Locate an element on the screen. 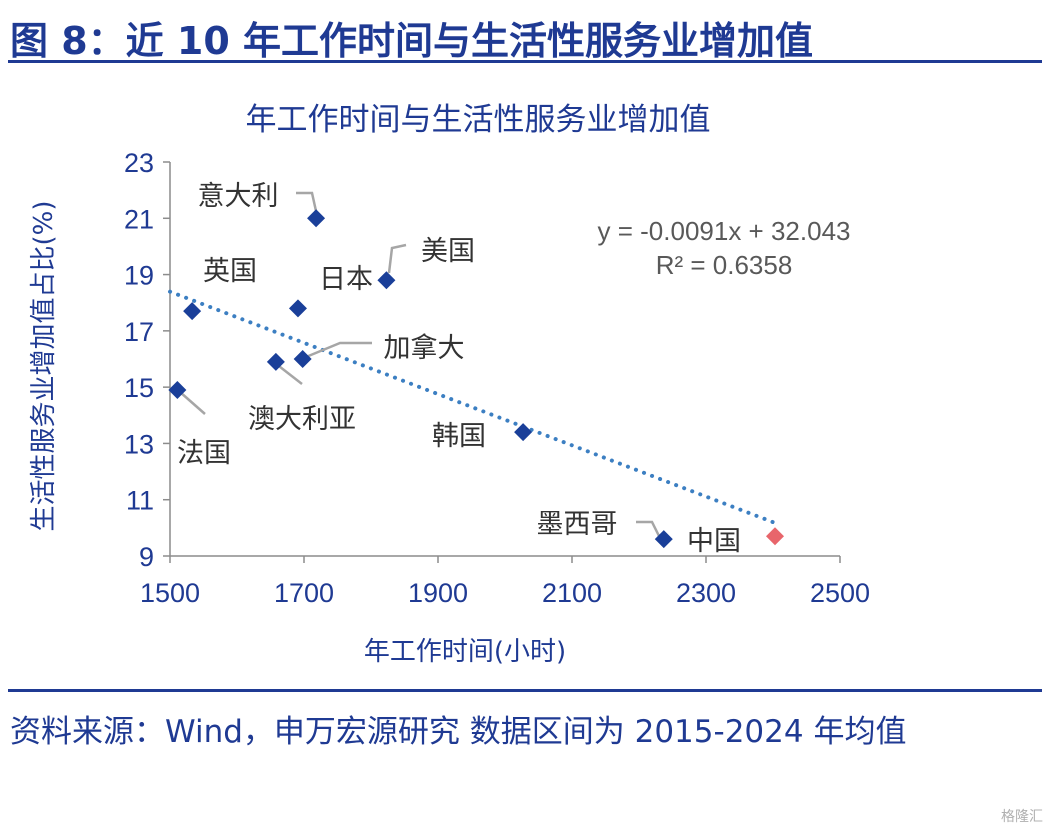  x-tick-label: 1700 is located at coordinates (304, 593).